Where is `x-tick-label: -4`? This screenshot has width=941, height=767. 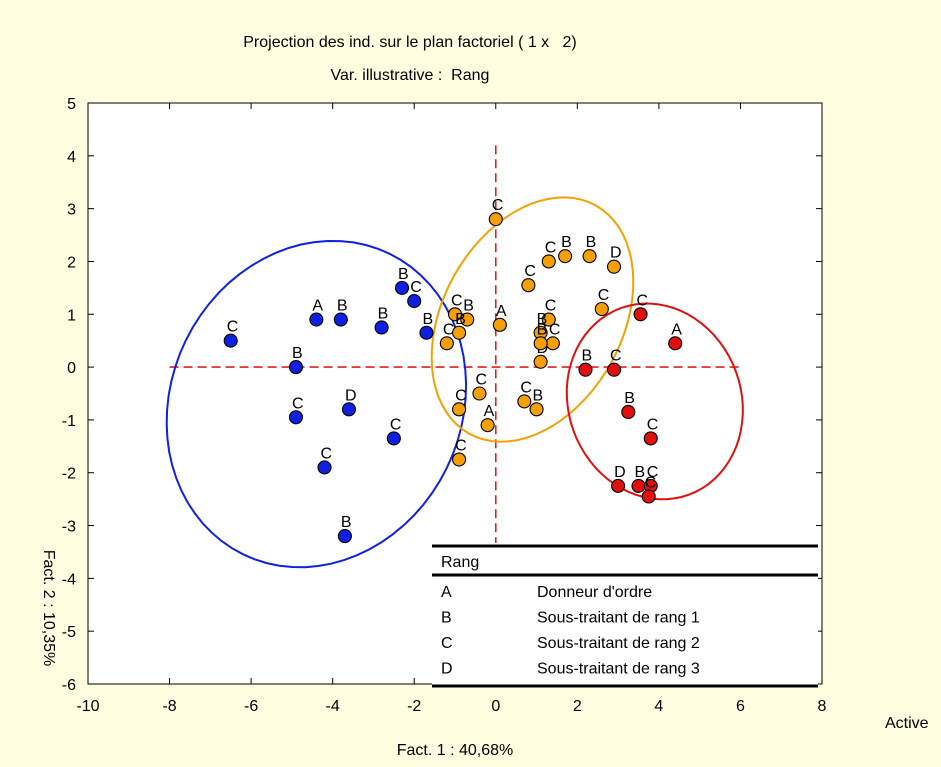 x-tick-label: -4 is located at coordinates (333, 706).